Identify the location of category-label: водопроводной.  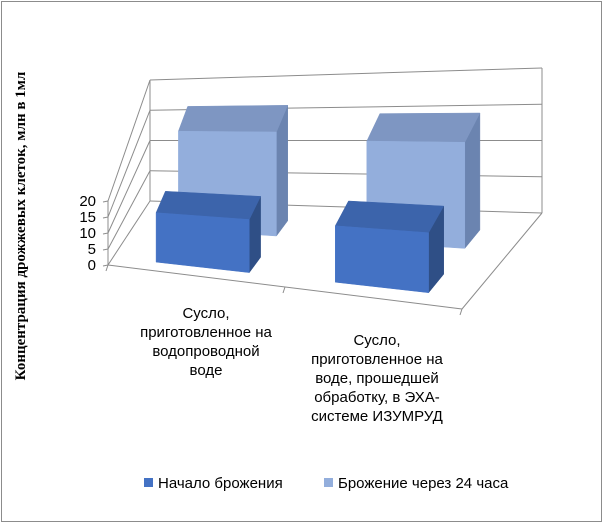
(205, 351).